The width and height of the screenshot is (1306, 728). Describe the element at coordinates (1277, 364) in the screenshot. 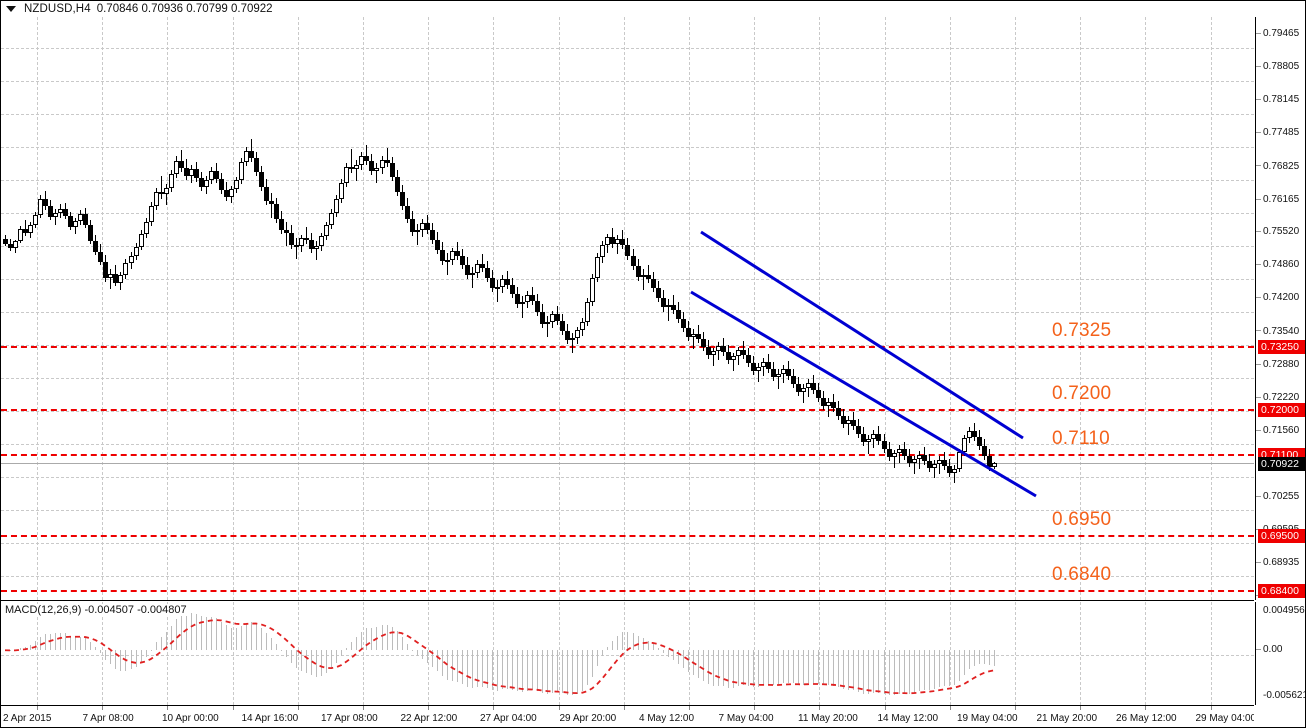

I see `price-axis-tick: 0.72880` at that location.